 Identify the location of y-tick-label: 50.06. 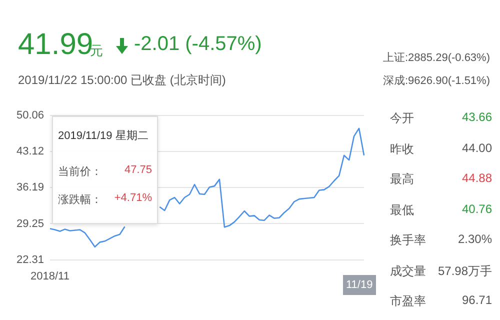
(30, 116).